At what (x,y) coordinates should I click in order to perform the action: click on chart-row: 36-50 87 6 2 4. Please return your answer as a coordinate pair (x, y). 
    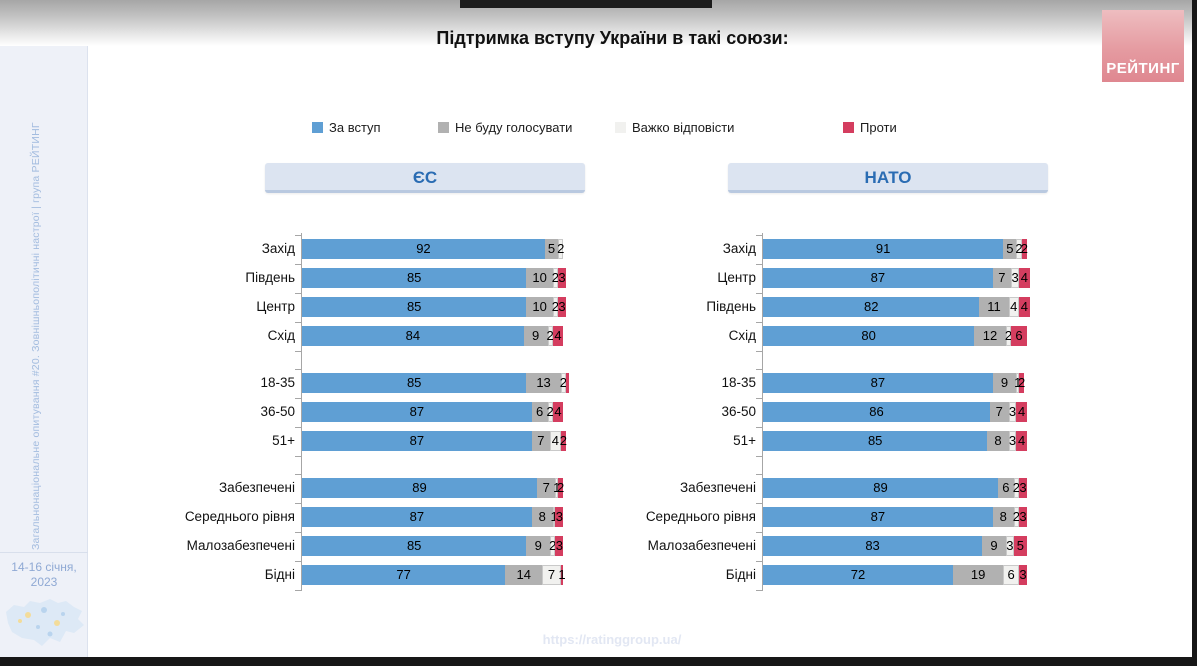
    Looking at the image, I should click on (355, 412).